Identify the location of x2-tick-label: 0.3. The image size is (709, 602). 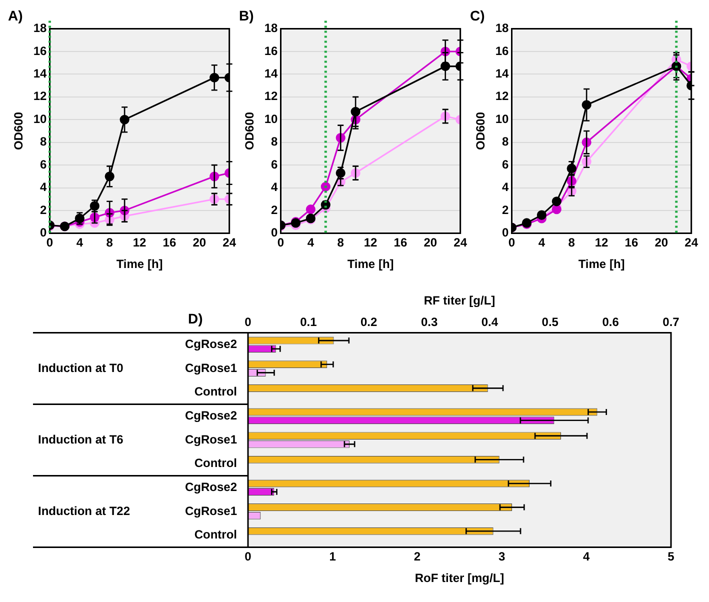
(429, 321).